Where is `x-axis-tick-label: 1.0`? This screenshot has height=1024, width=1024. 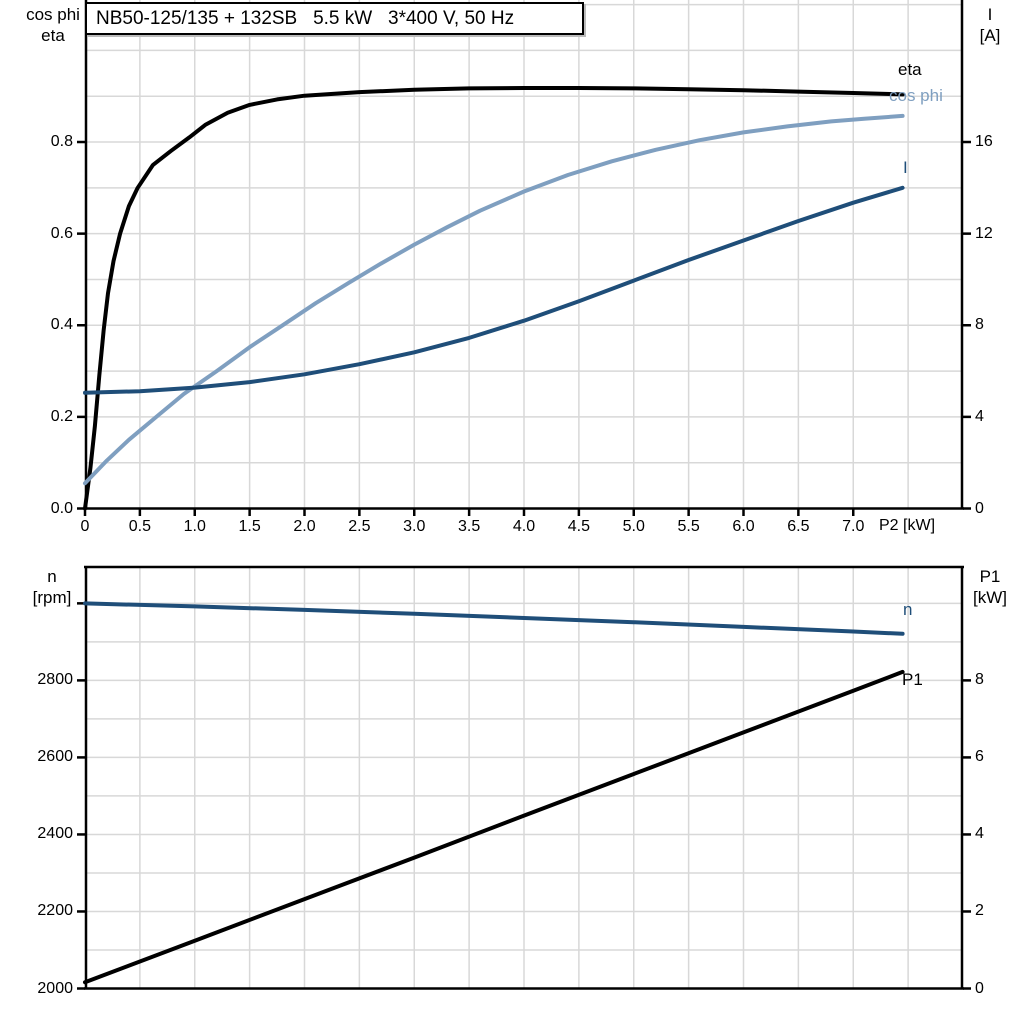 x-axis-tick-label: 1.0 is located at coordinates (194, 526).